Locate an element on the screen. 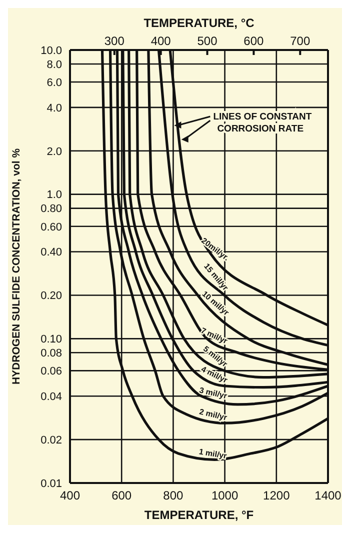  x-tick-label: 800 is located at coordinates (173, 495).